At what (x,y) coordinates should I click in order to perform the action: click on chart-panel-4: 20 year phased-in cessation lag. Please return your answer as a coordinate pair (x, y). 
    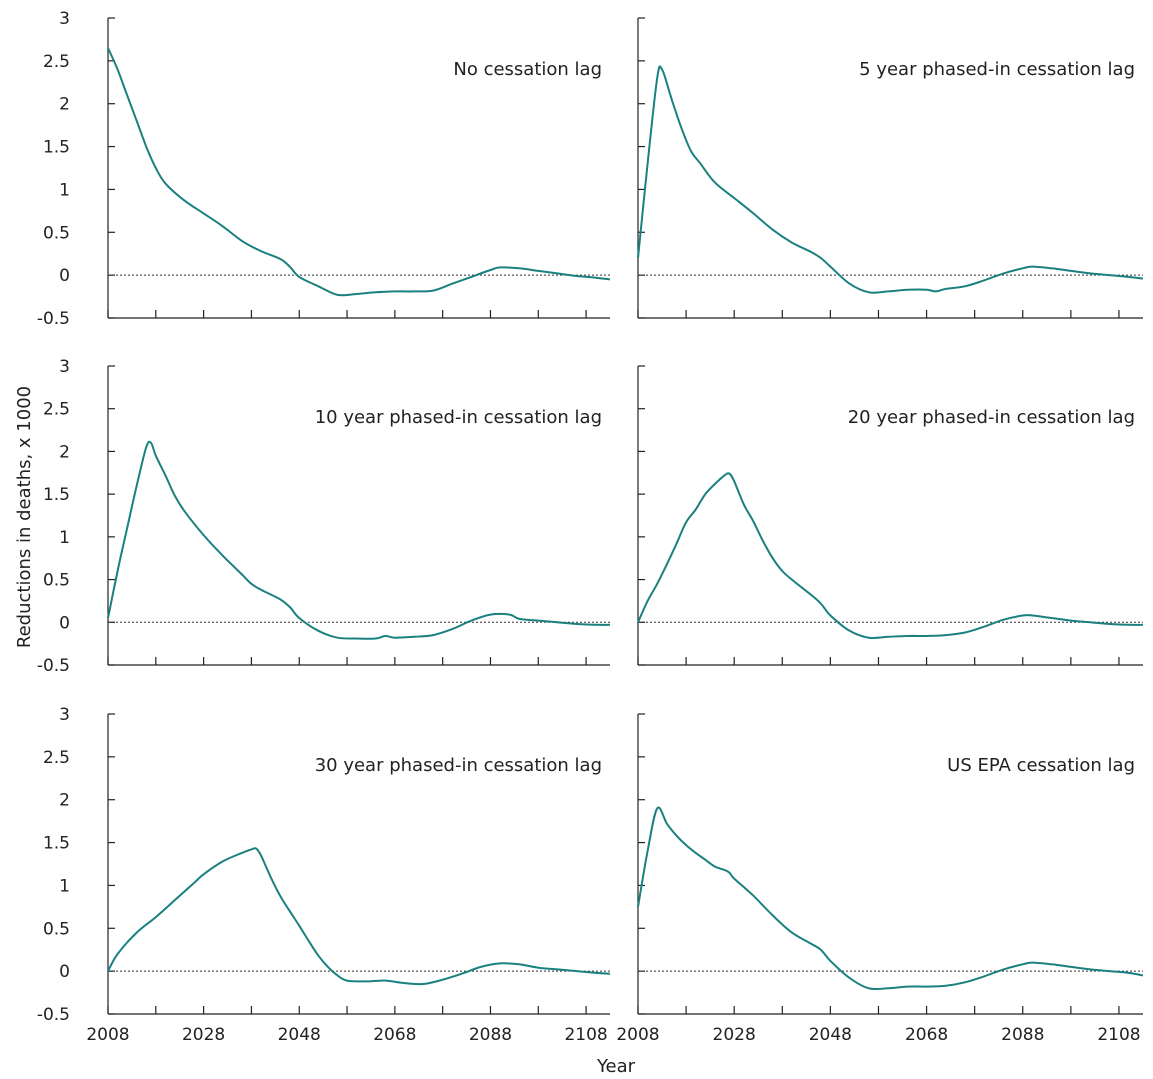
    Looking at the image, I should click on (890, 515).